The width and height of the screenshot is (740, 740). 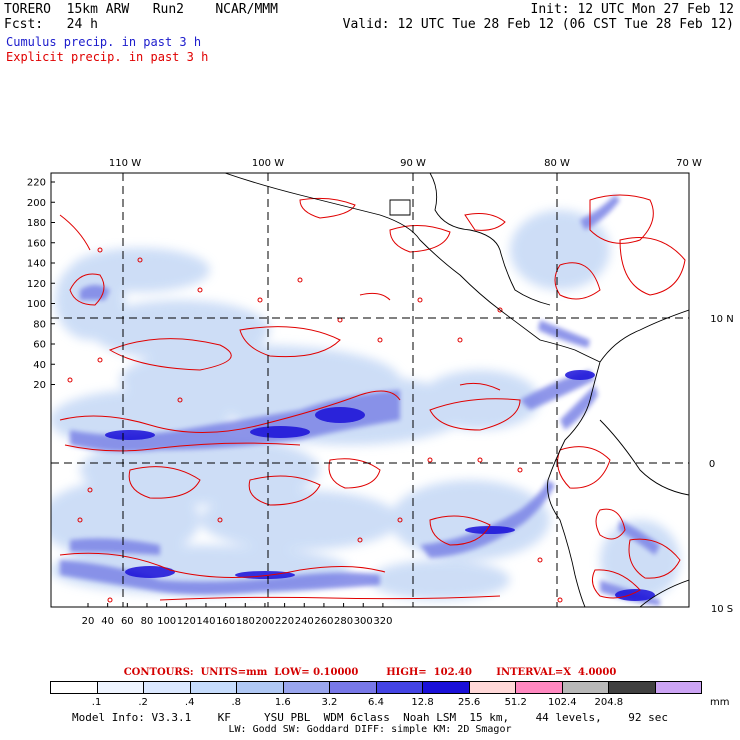 What do you see at coordinates (323, 621) in the screenshot?
I see `x-tick-label: 260` at bounding box center [323, 621].